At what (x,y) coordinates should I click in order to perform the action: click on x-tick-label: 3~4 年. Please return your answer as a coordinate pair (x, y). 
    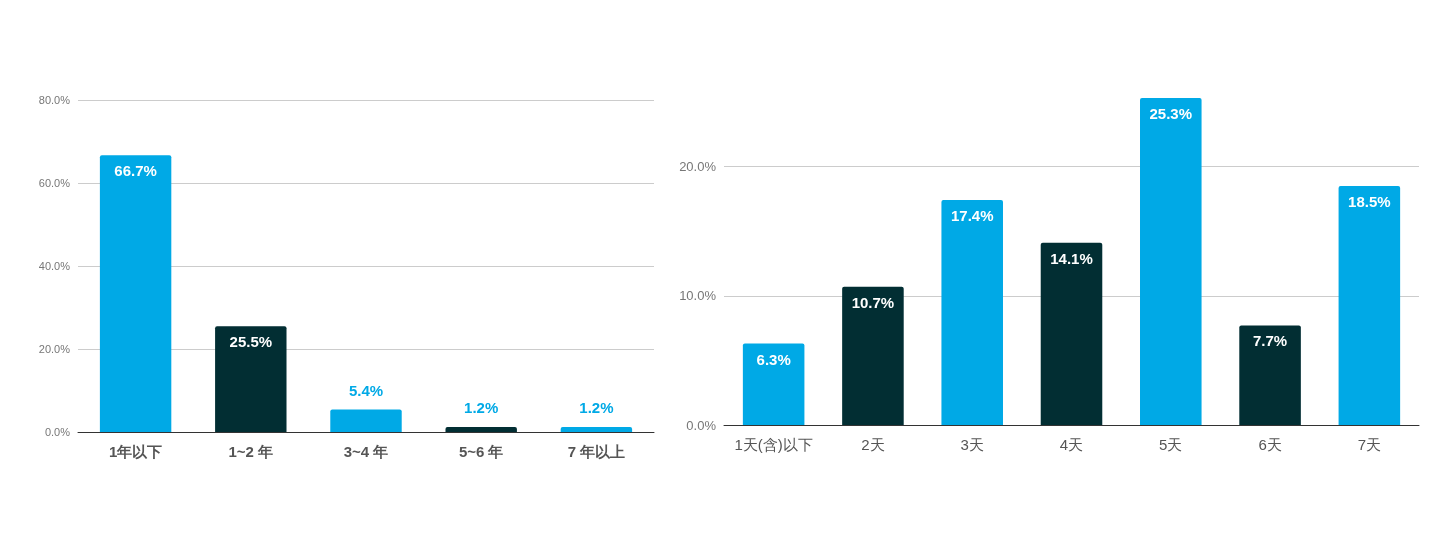
    Looking at the image, I should click on (366, 451).